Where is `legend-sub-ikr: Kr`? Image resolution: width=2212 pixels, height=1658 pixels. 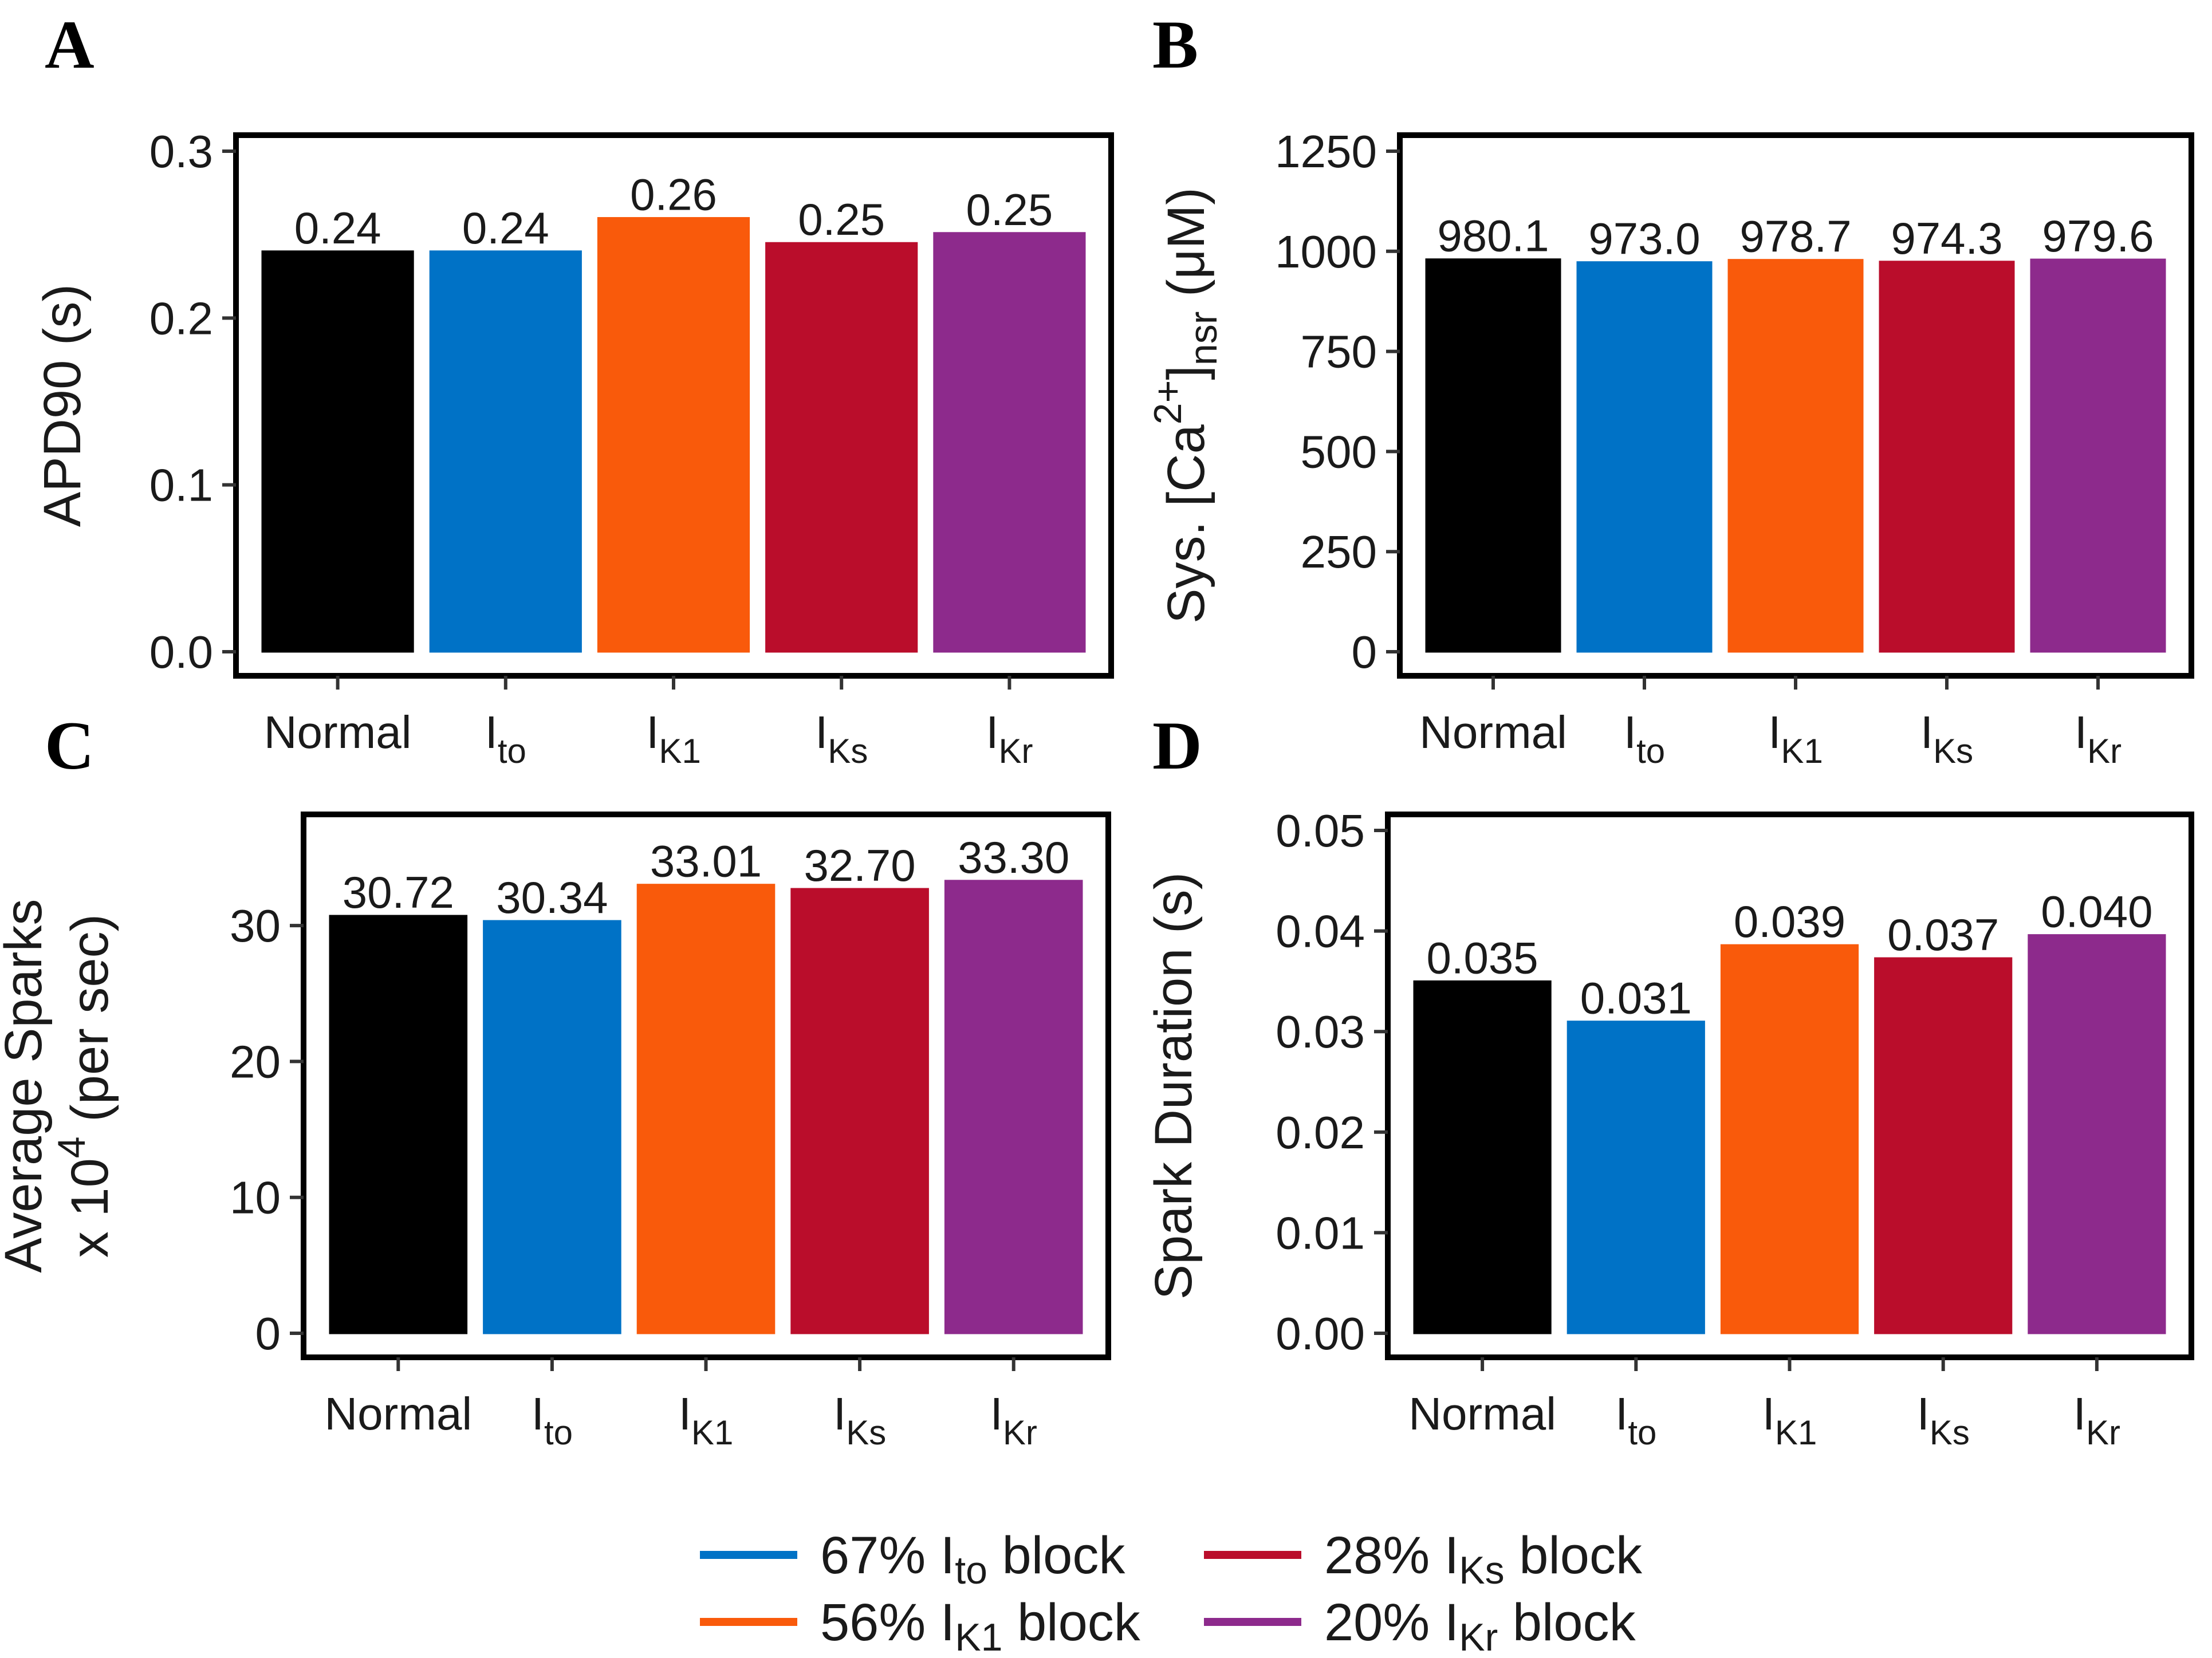 legend-sub-ikr: Kr is located at coordinates (1479, 1637).